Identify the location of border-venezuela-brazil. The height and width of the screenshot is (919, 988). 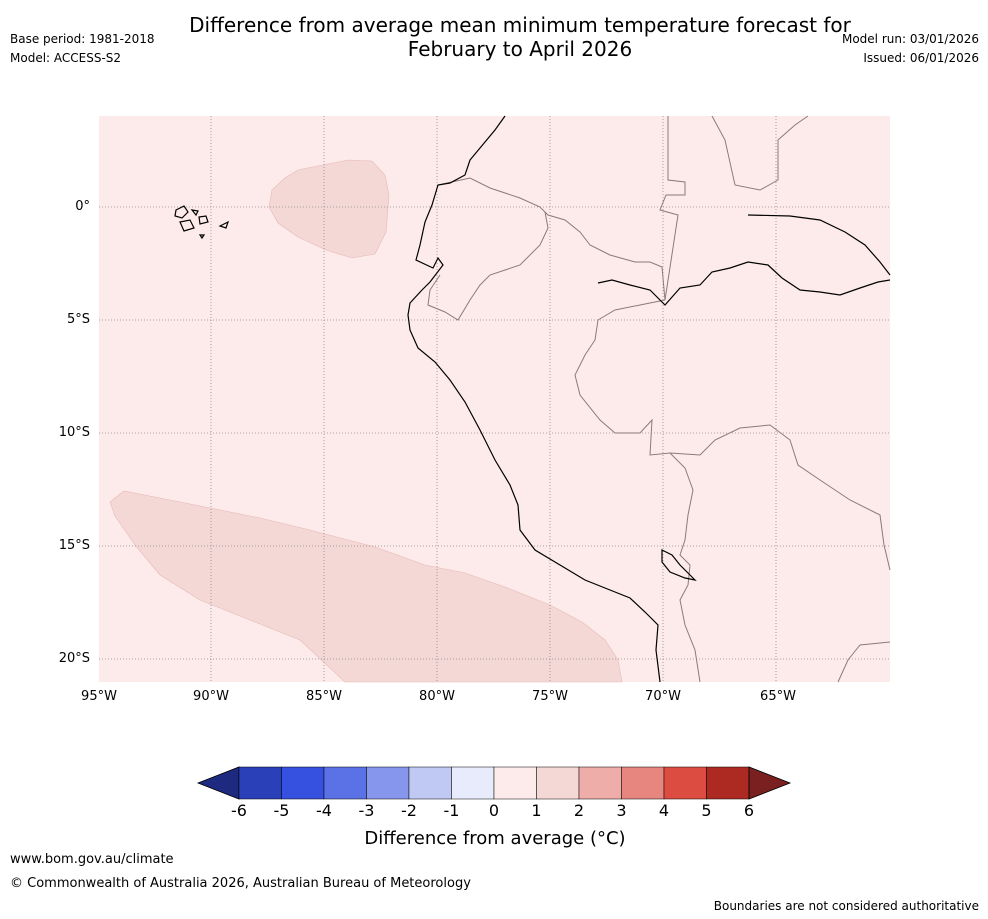
(760, 153).